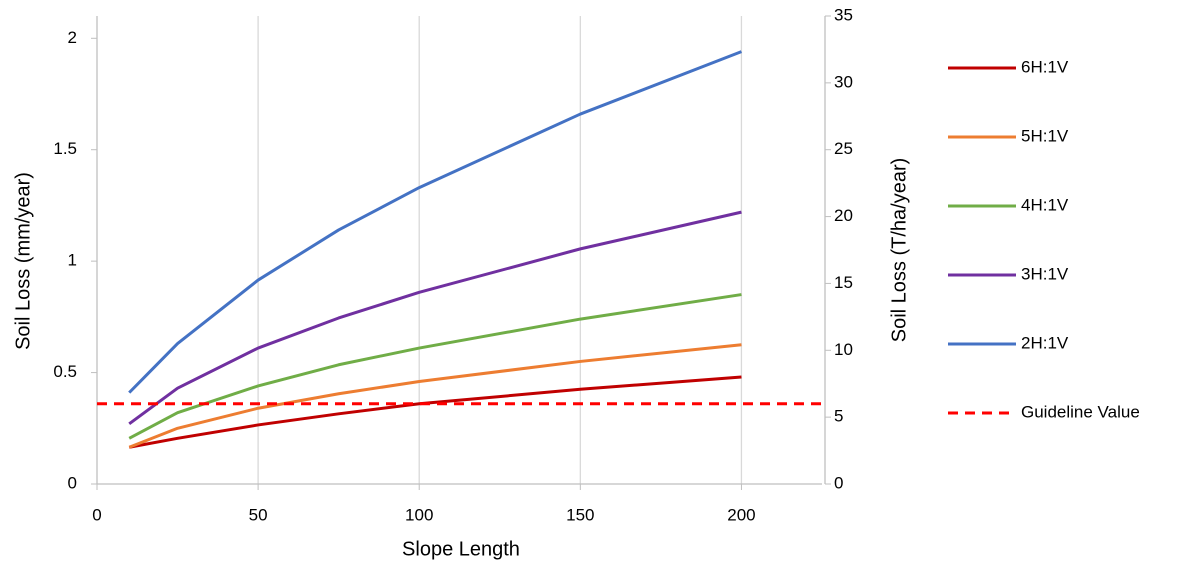 The height and width of the screenshot is (571, 1198). Describe the element at coordinates (1045, 66) in the screenshot. I see `legend-label: 6H:1V` at that location.